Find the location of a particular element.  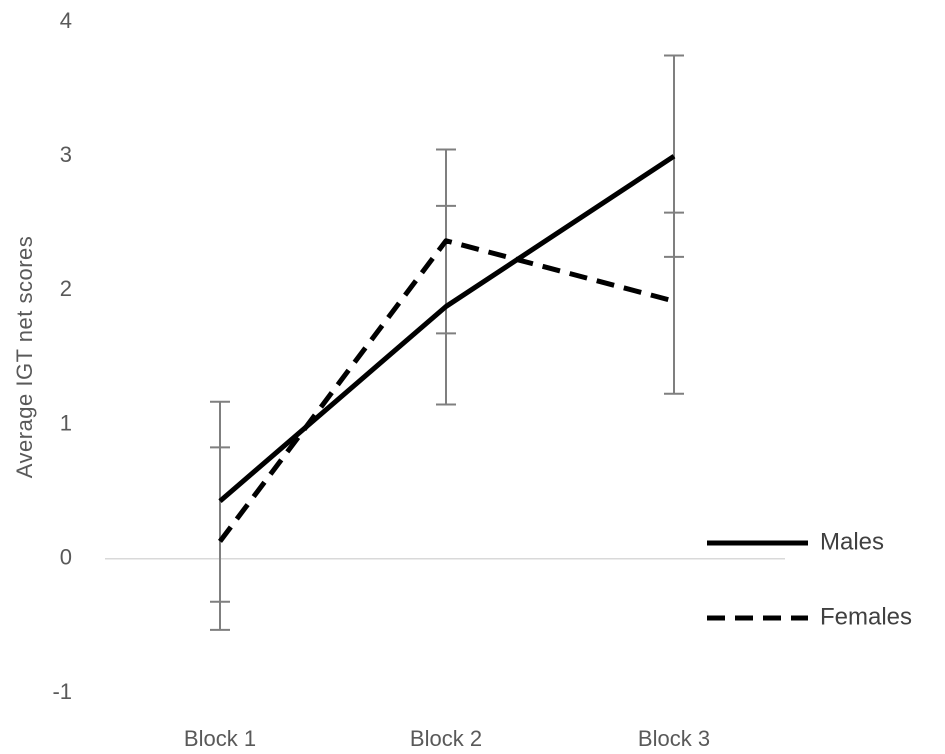

y-tick-label: 3 is located at coordinates (66, 154).